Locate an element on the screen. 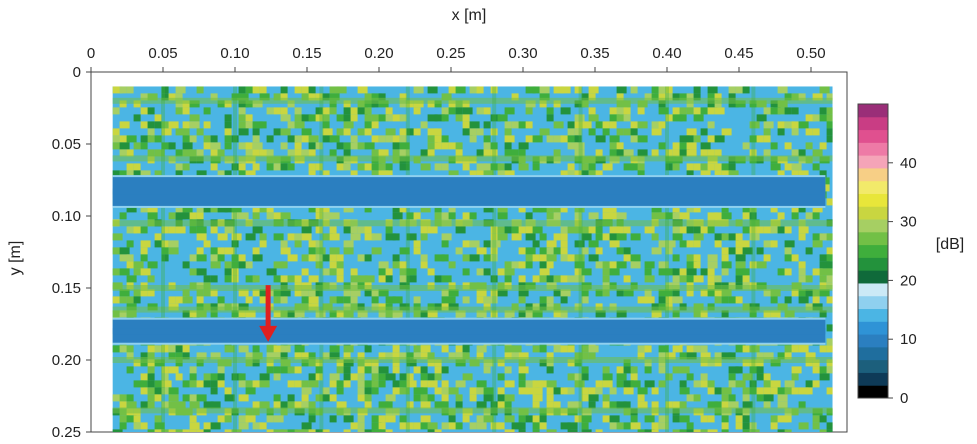 The image size is (977, 444). colorbar-tick-label: 20 is located at coordinates (908, 280).